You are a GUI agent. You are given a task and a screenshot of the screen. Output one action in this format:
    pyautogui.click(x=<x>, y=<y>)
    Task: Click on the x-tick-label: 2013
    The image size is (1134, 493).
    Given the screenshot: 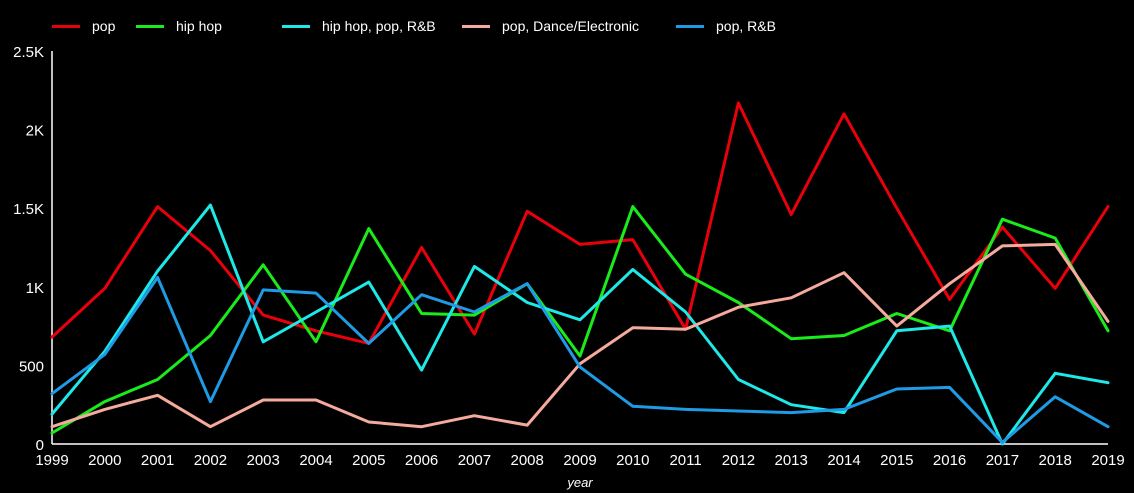 What is the action you would take?
    pyautogui.click(x=791, y=460)
    